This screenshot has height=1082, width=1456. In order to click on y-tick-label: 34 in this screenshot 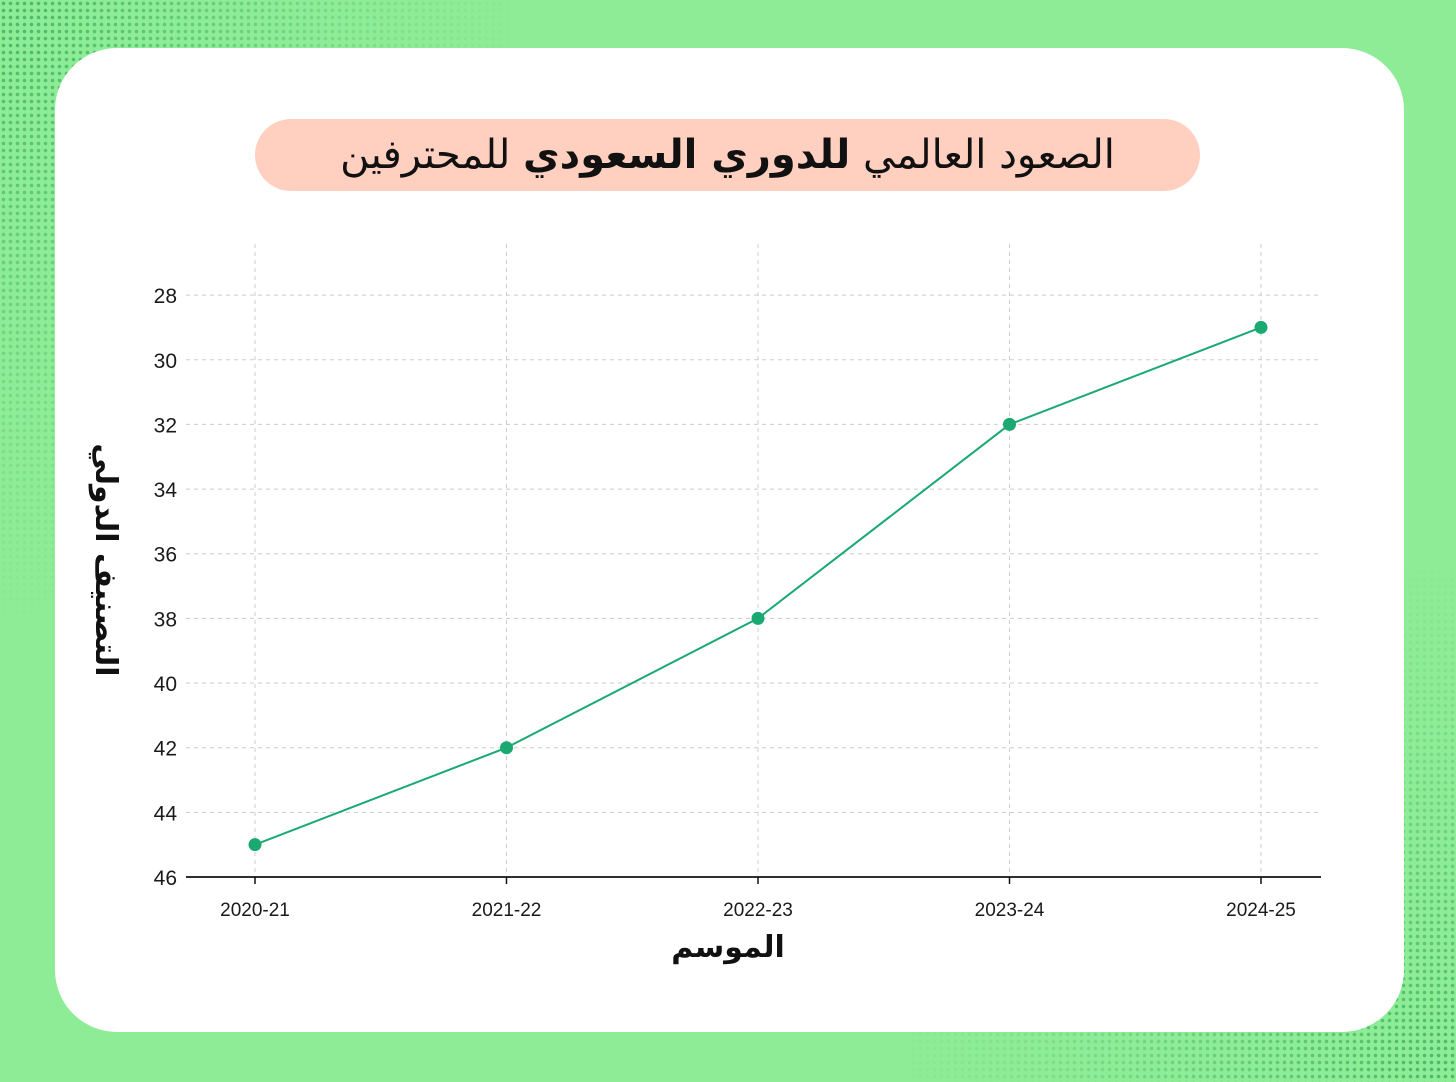, I will do `click(166, 490)`.